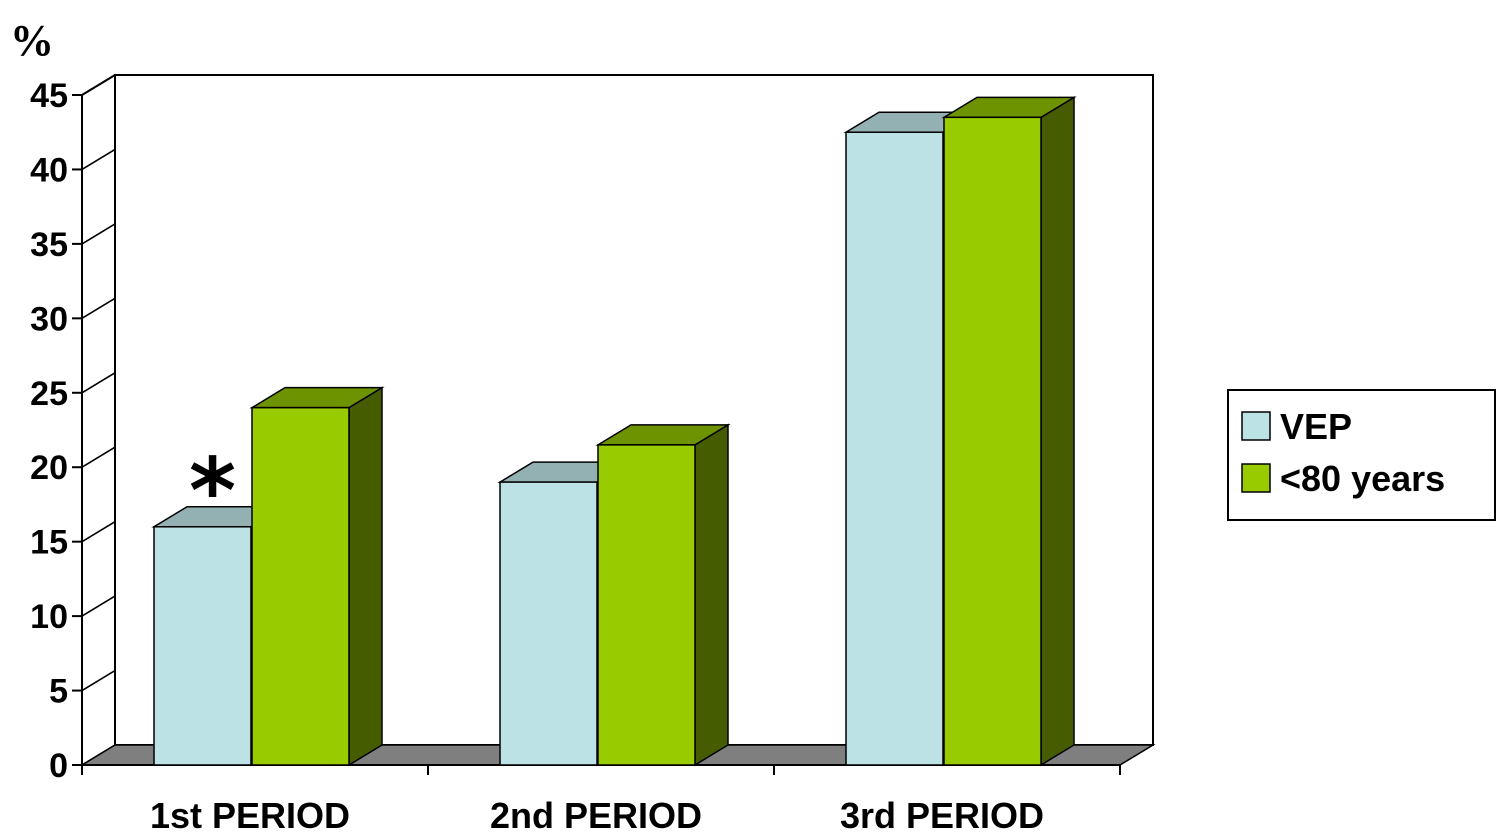 Image resolution: width=1500 pixels, height=835 pixels. Describe the element at coordinates (32, 40) in the screenshot. I see `y-axis-label: %` at that location.